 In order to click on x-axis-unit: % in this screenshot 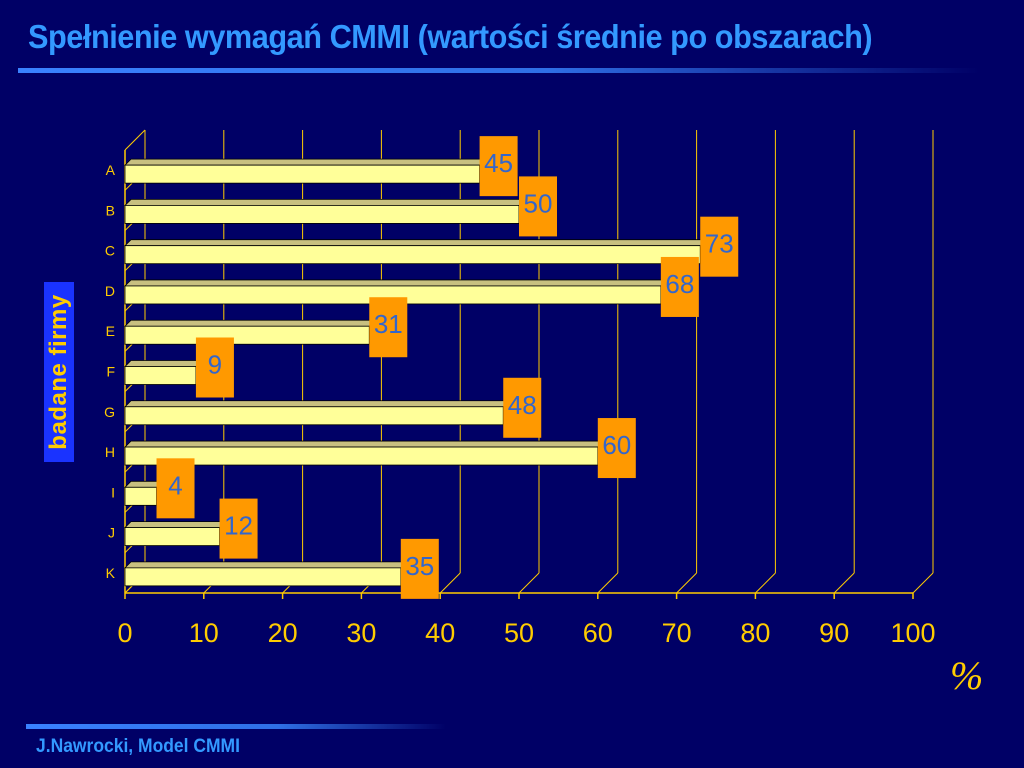, I will do `click(967, 675)`.